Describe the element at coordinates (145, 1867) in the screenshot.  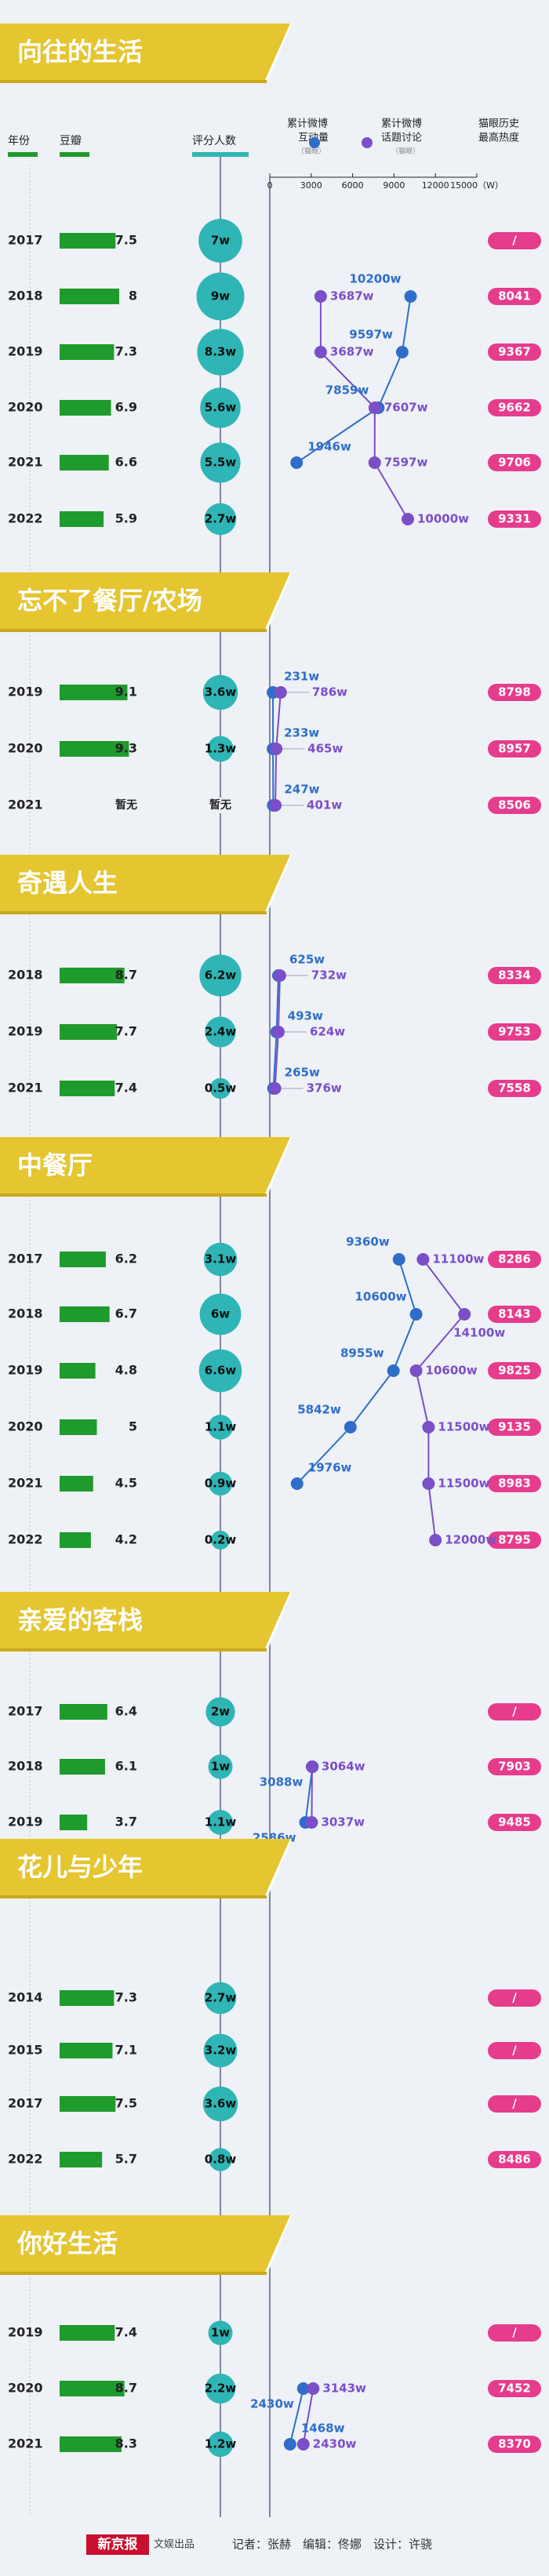
I see `section-banner-bg` at that location.